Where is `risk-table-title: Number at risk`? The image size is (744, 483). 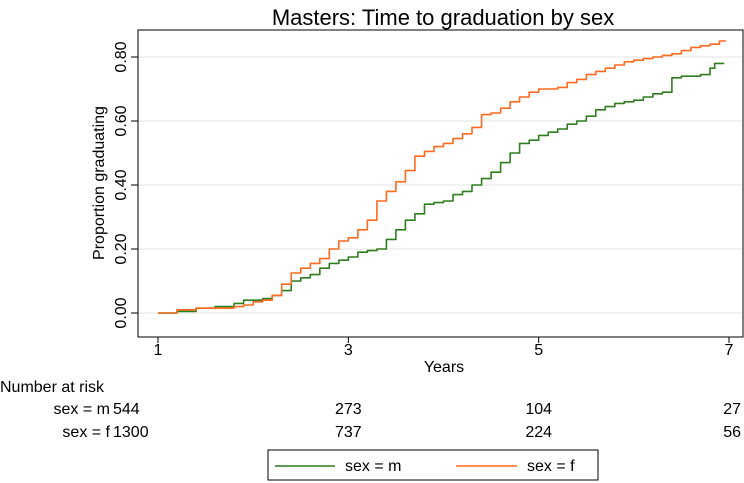
risk-table-title: Number at risk is located at coordinates (52, 387).